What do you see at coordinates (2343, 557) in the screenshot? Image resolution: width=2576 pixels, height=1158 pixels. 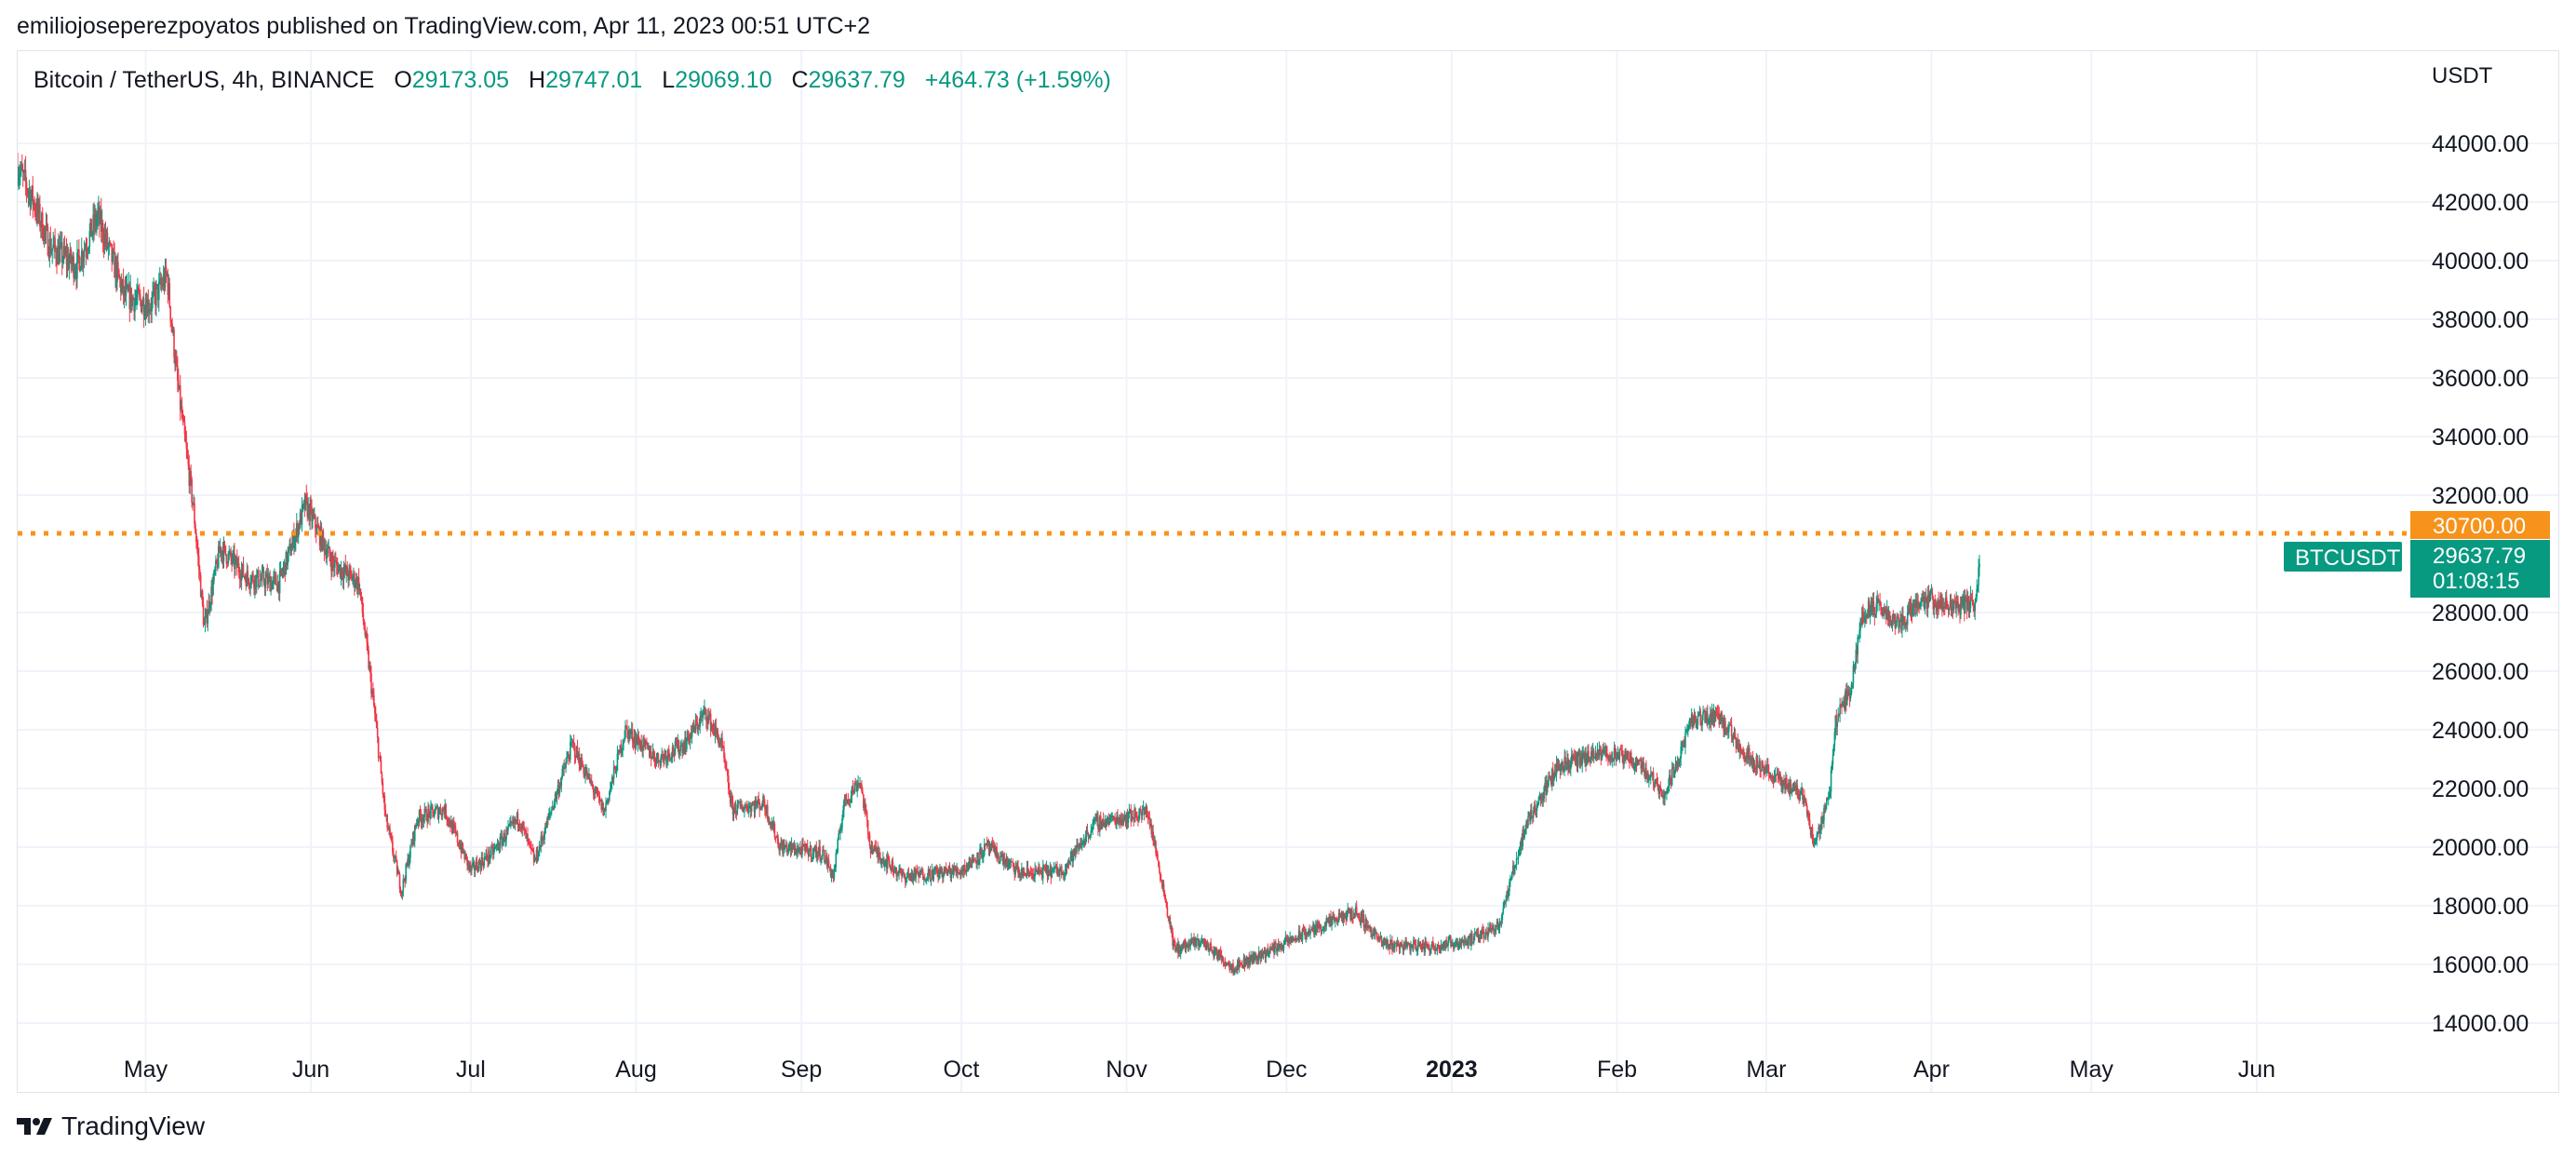 I see `symbol-price-tag: BTCUSDT` at bounding box center [2343, 557].